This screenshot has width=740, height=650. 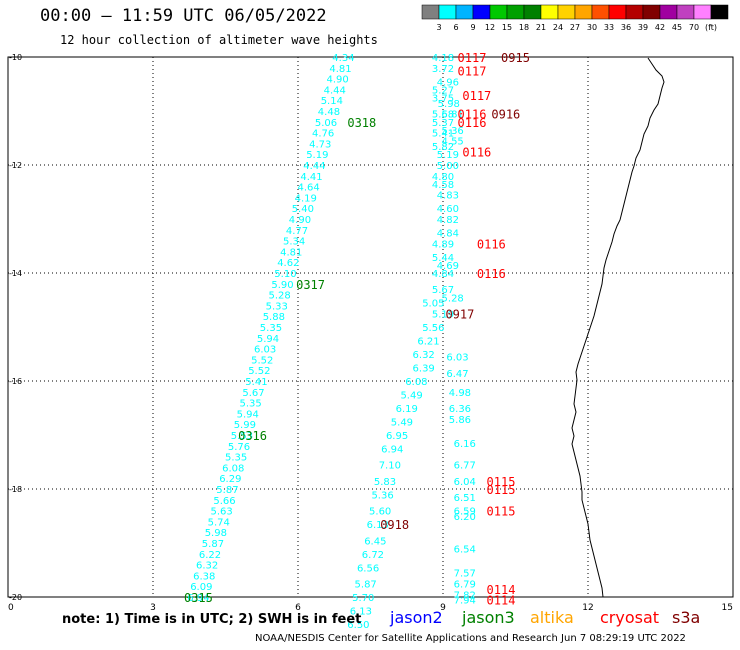 I want to click on wave-height-label: 6.38, so click(x=204, y=576).